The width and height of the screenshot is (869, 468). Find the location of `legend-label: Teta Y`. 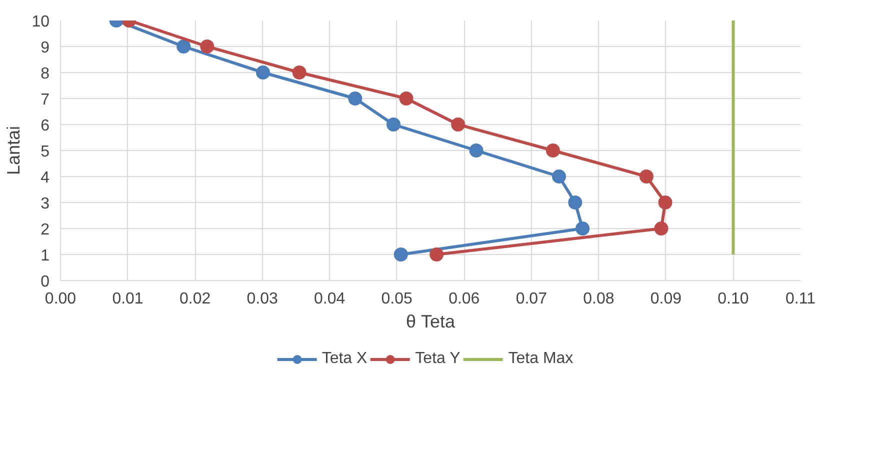

legend-label: Teta Y is located at coordinates (437, 359).